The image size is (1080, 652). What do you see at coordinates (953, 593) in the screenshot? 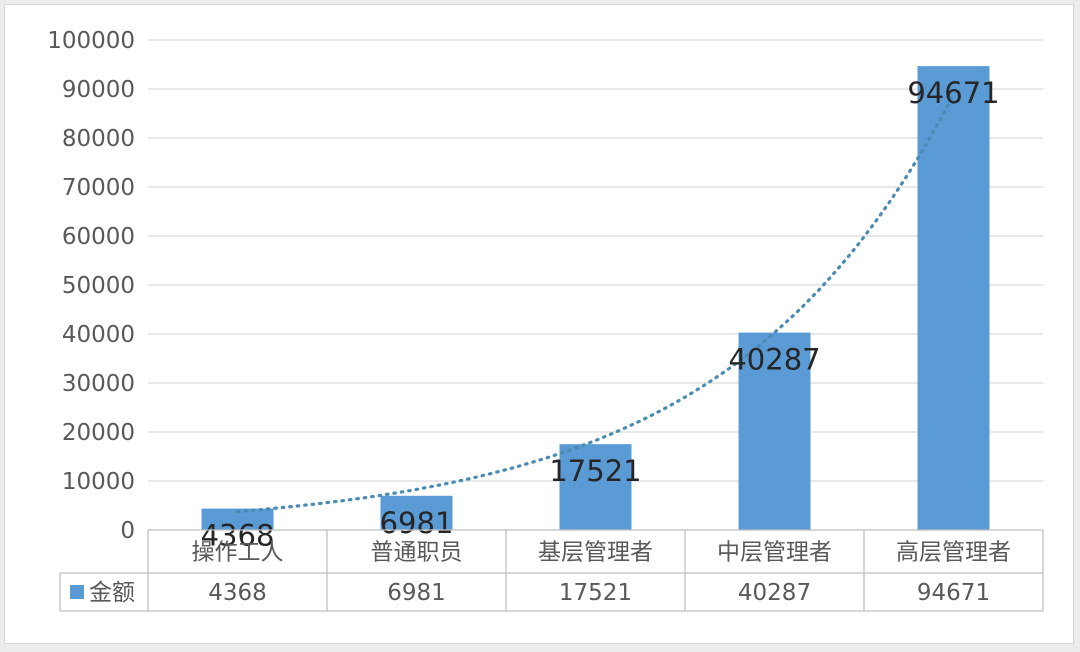
I see `table-value: 94671` at bounding box center [953, 593].